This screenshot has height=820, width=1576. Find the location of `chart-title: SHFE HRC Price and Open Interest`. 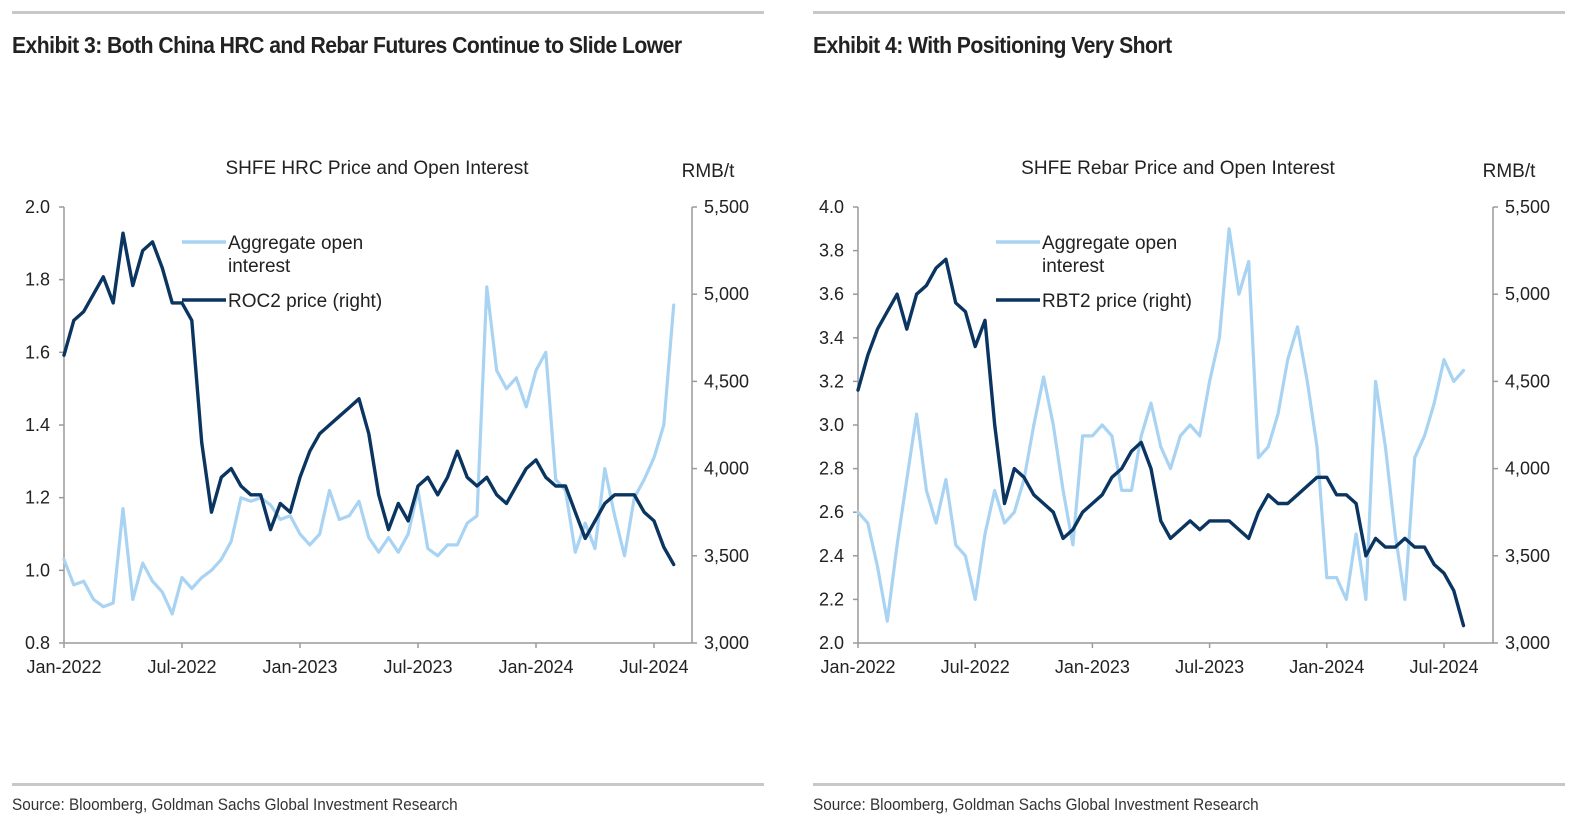

chart-title: SHFE HRC Price and Open Interest is located at coordinates (377, 168).